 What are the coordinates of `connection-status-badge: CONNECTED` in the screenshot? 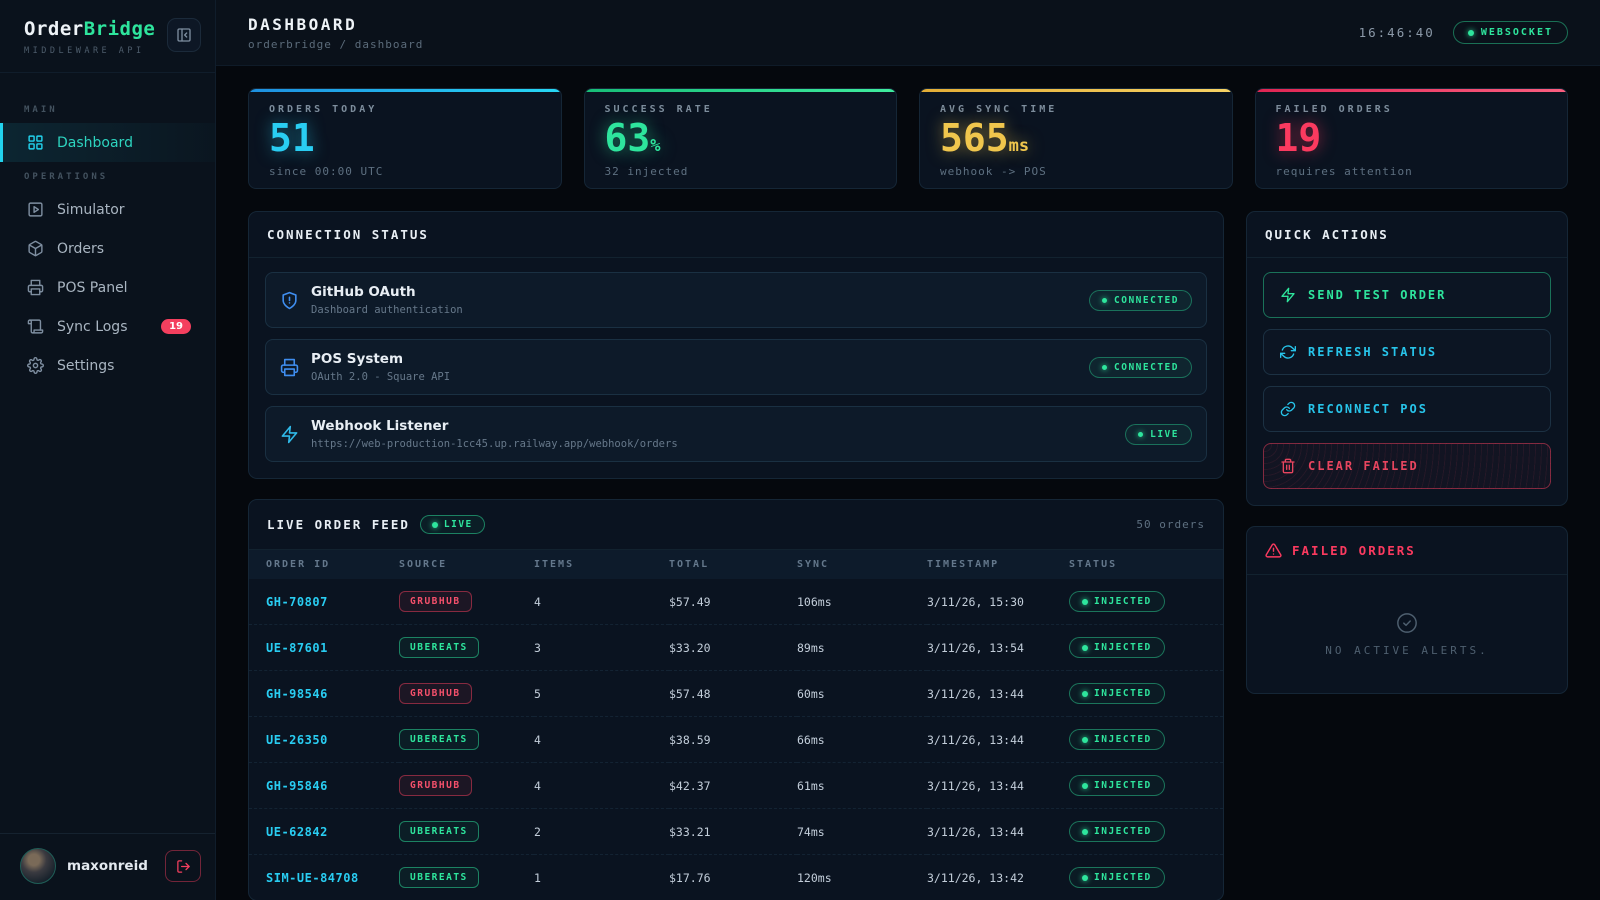 It's located at (1140, 367).